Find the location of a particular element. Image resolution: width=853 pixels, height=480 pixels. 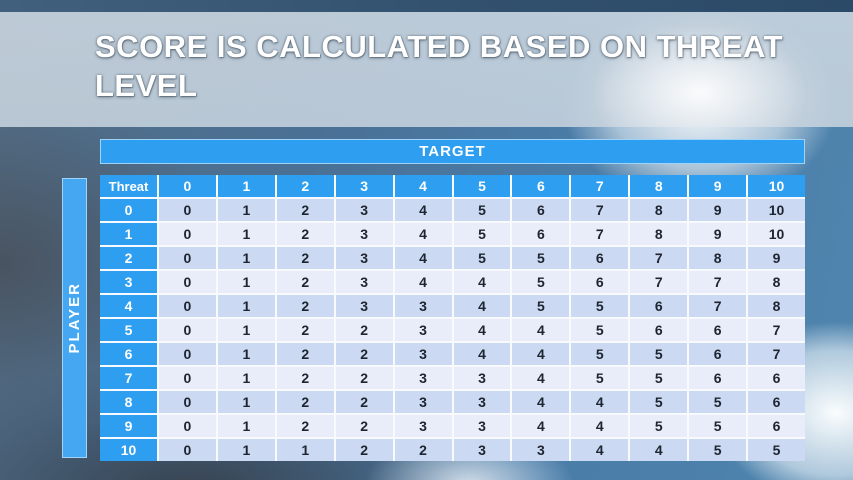

row-header-cell: 0 is located at coordinates (128, 210).